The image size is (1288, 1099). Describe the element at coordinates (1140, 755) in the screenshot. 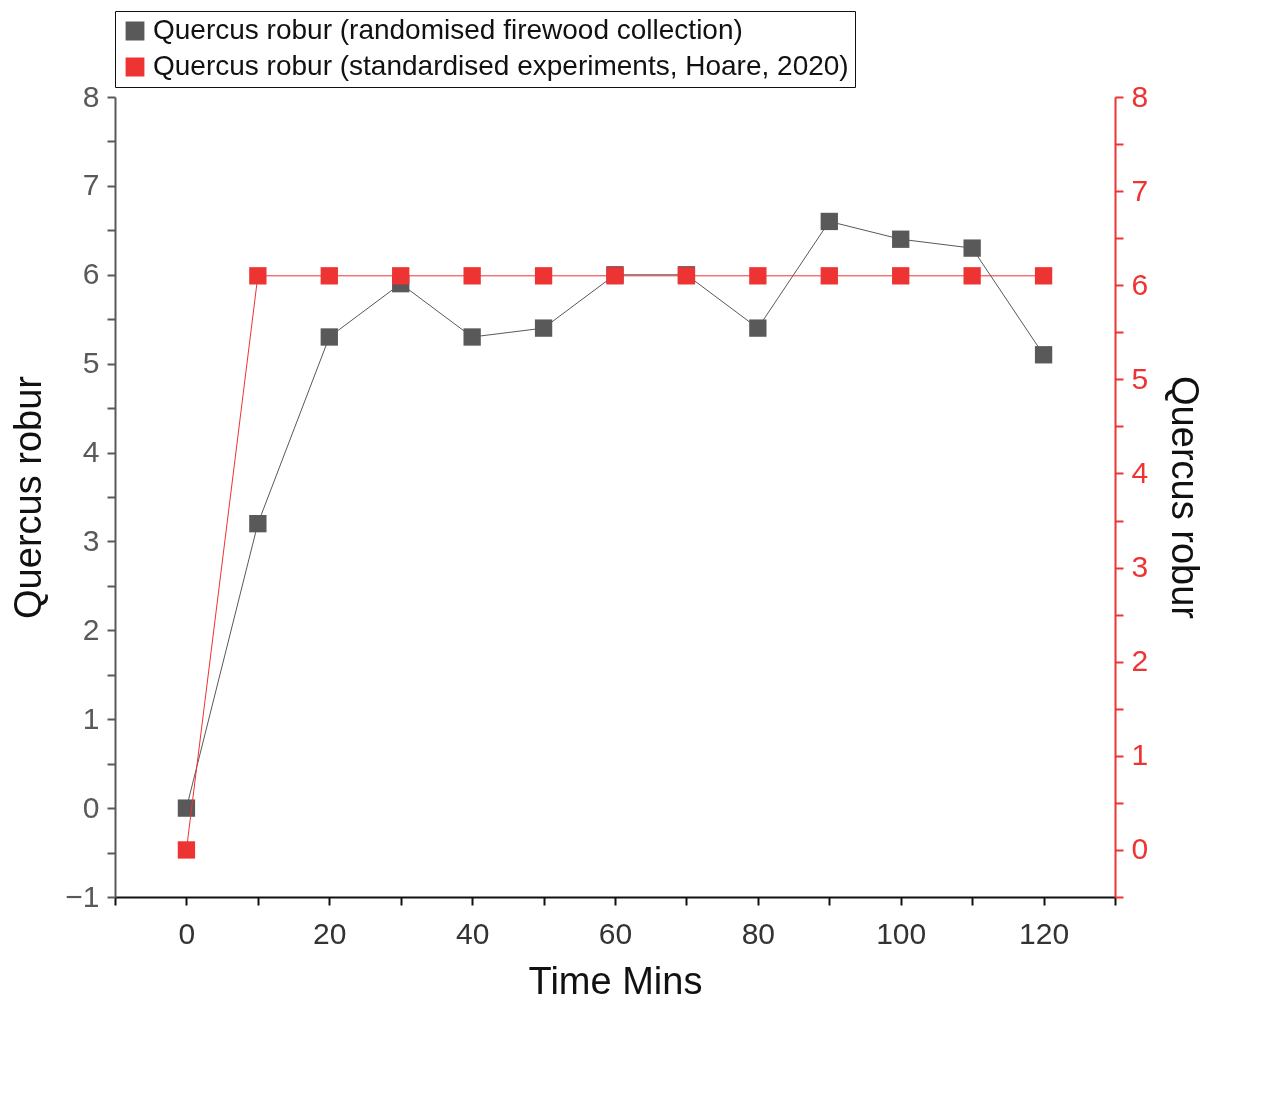

I see `y2-tick-label: 1` at that location.